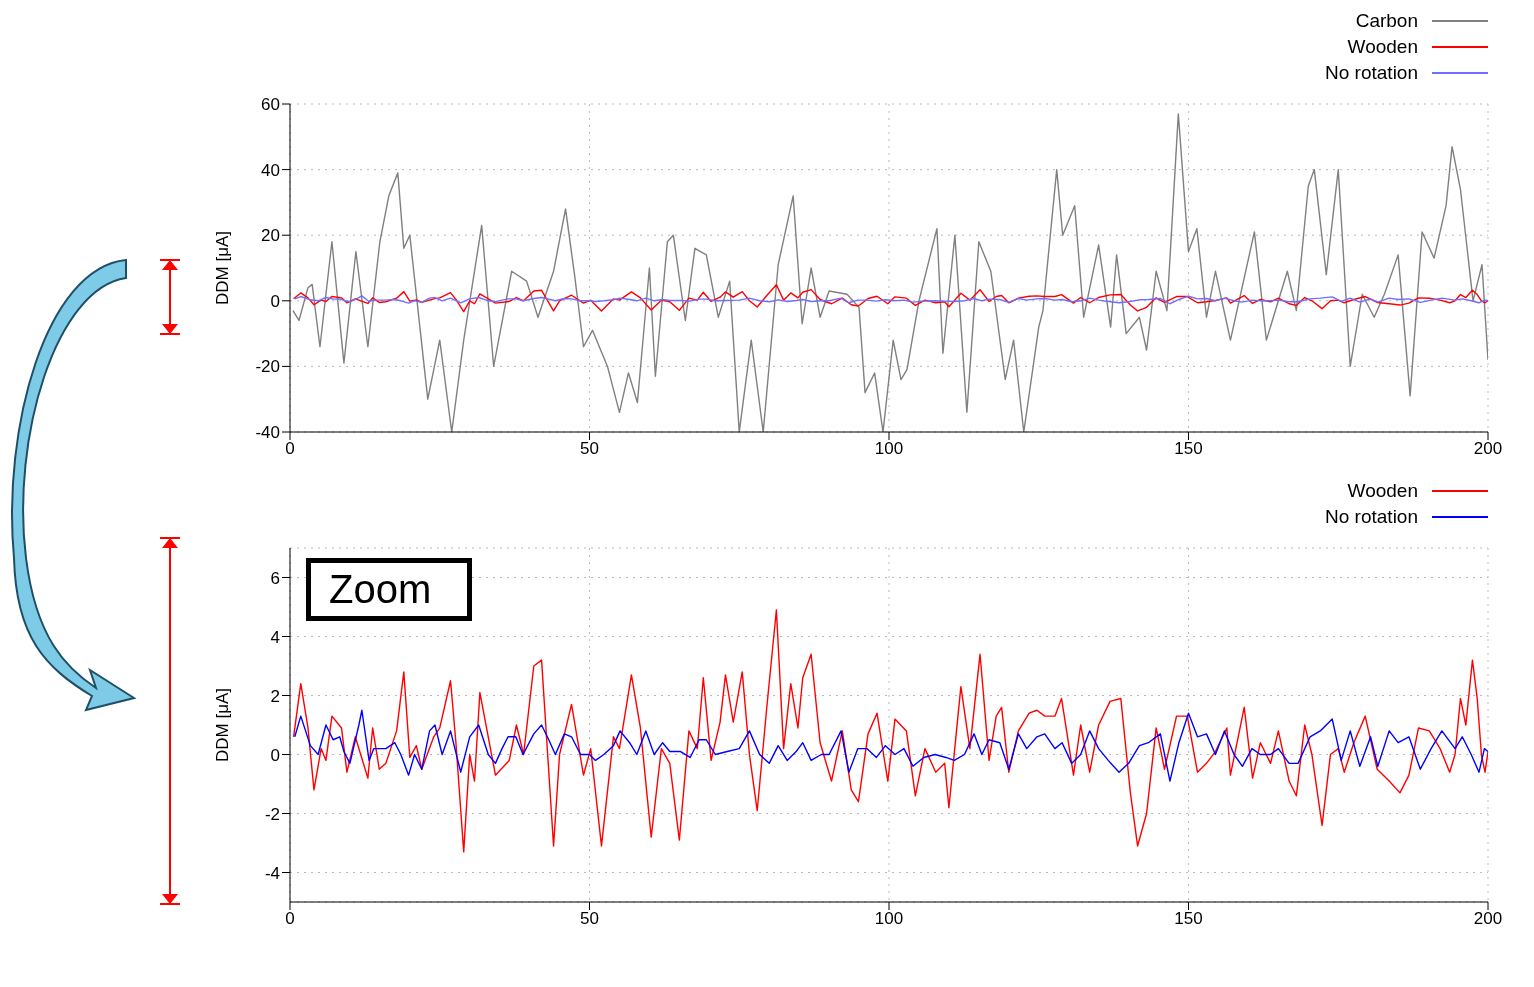  I want to click on y-tick-label: 20, so click(270, 236).